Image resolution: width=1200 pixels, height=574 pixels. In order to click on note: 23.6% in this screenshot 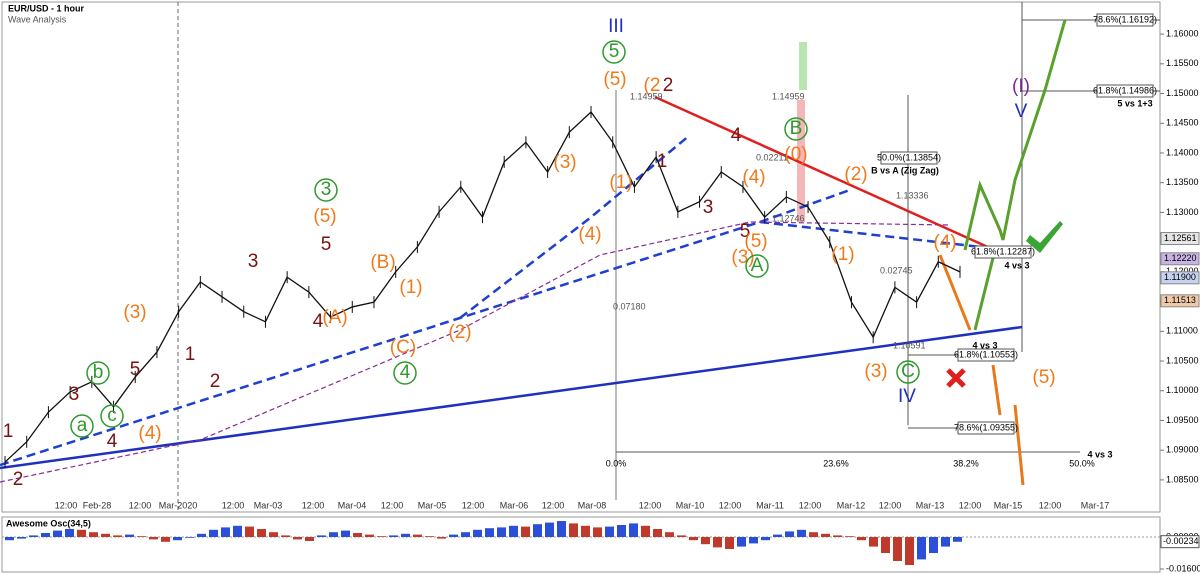, I will do `click(836, 463)`.